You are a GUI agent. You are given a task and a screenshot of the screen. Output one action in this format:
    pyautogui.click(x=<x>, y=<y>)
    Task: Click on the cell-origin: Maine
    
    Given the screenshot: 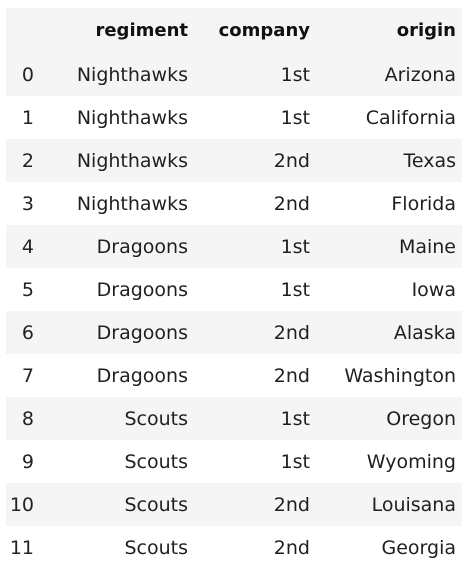 What is the action you would take?
    pyautogui.click(x=427, y=246)
    